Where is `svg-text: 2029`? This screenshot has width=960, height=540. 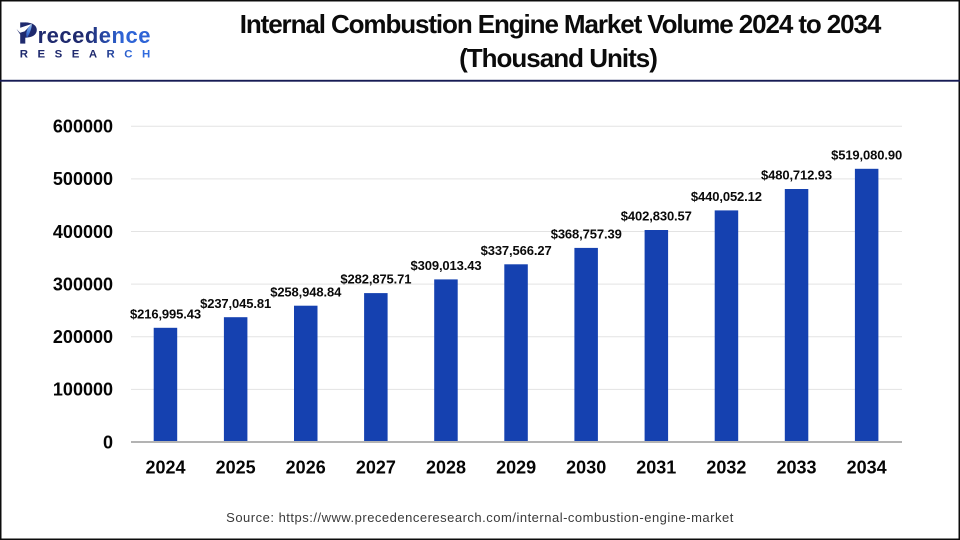 svg-text: 2029 is located at coordinates (516, 468).